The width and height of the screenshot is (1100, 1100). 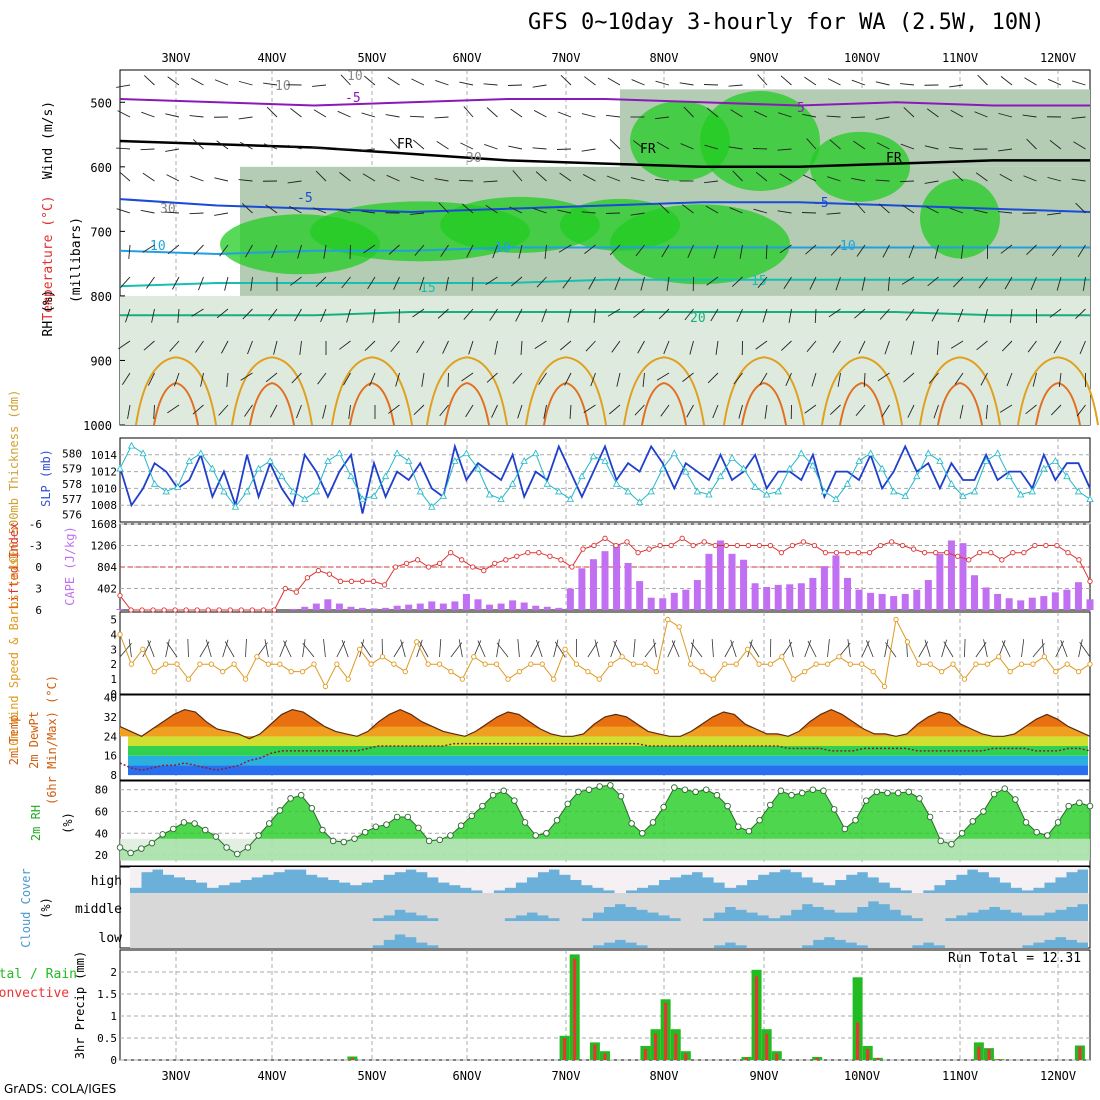 What do you see at coordinates (72, 484) in the screenshot?
I see `thick-ytick-578: 578` at bounding box center [72, 484].